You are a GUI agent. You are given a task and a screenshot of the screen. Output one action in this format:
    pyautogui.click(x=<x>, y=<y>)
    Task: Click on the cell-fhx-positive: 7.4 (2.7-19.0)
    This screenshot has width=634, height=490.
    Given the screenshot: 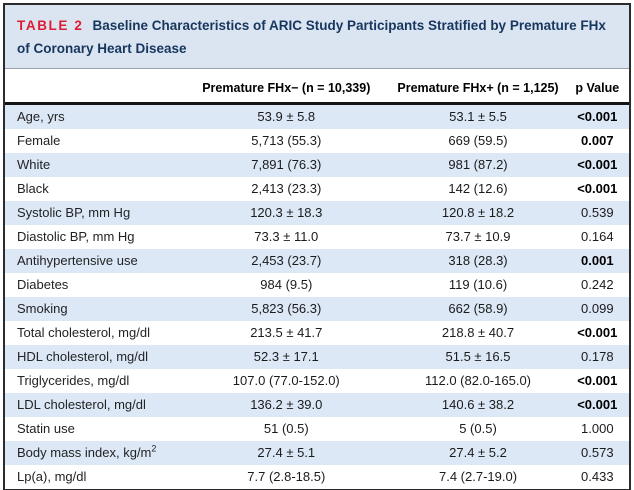 What is the action you would take?
    pyautogui.click(x=478, y=476)
    